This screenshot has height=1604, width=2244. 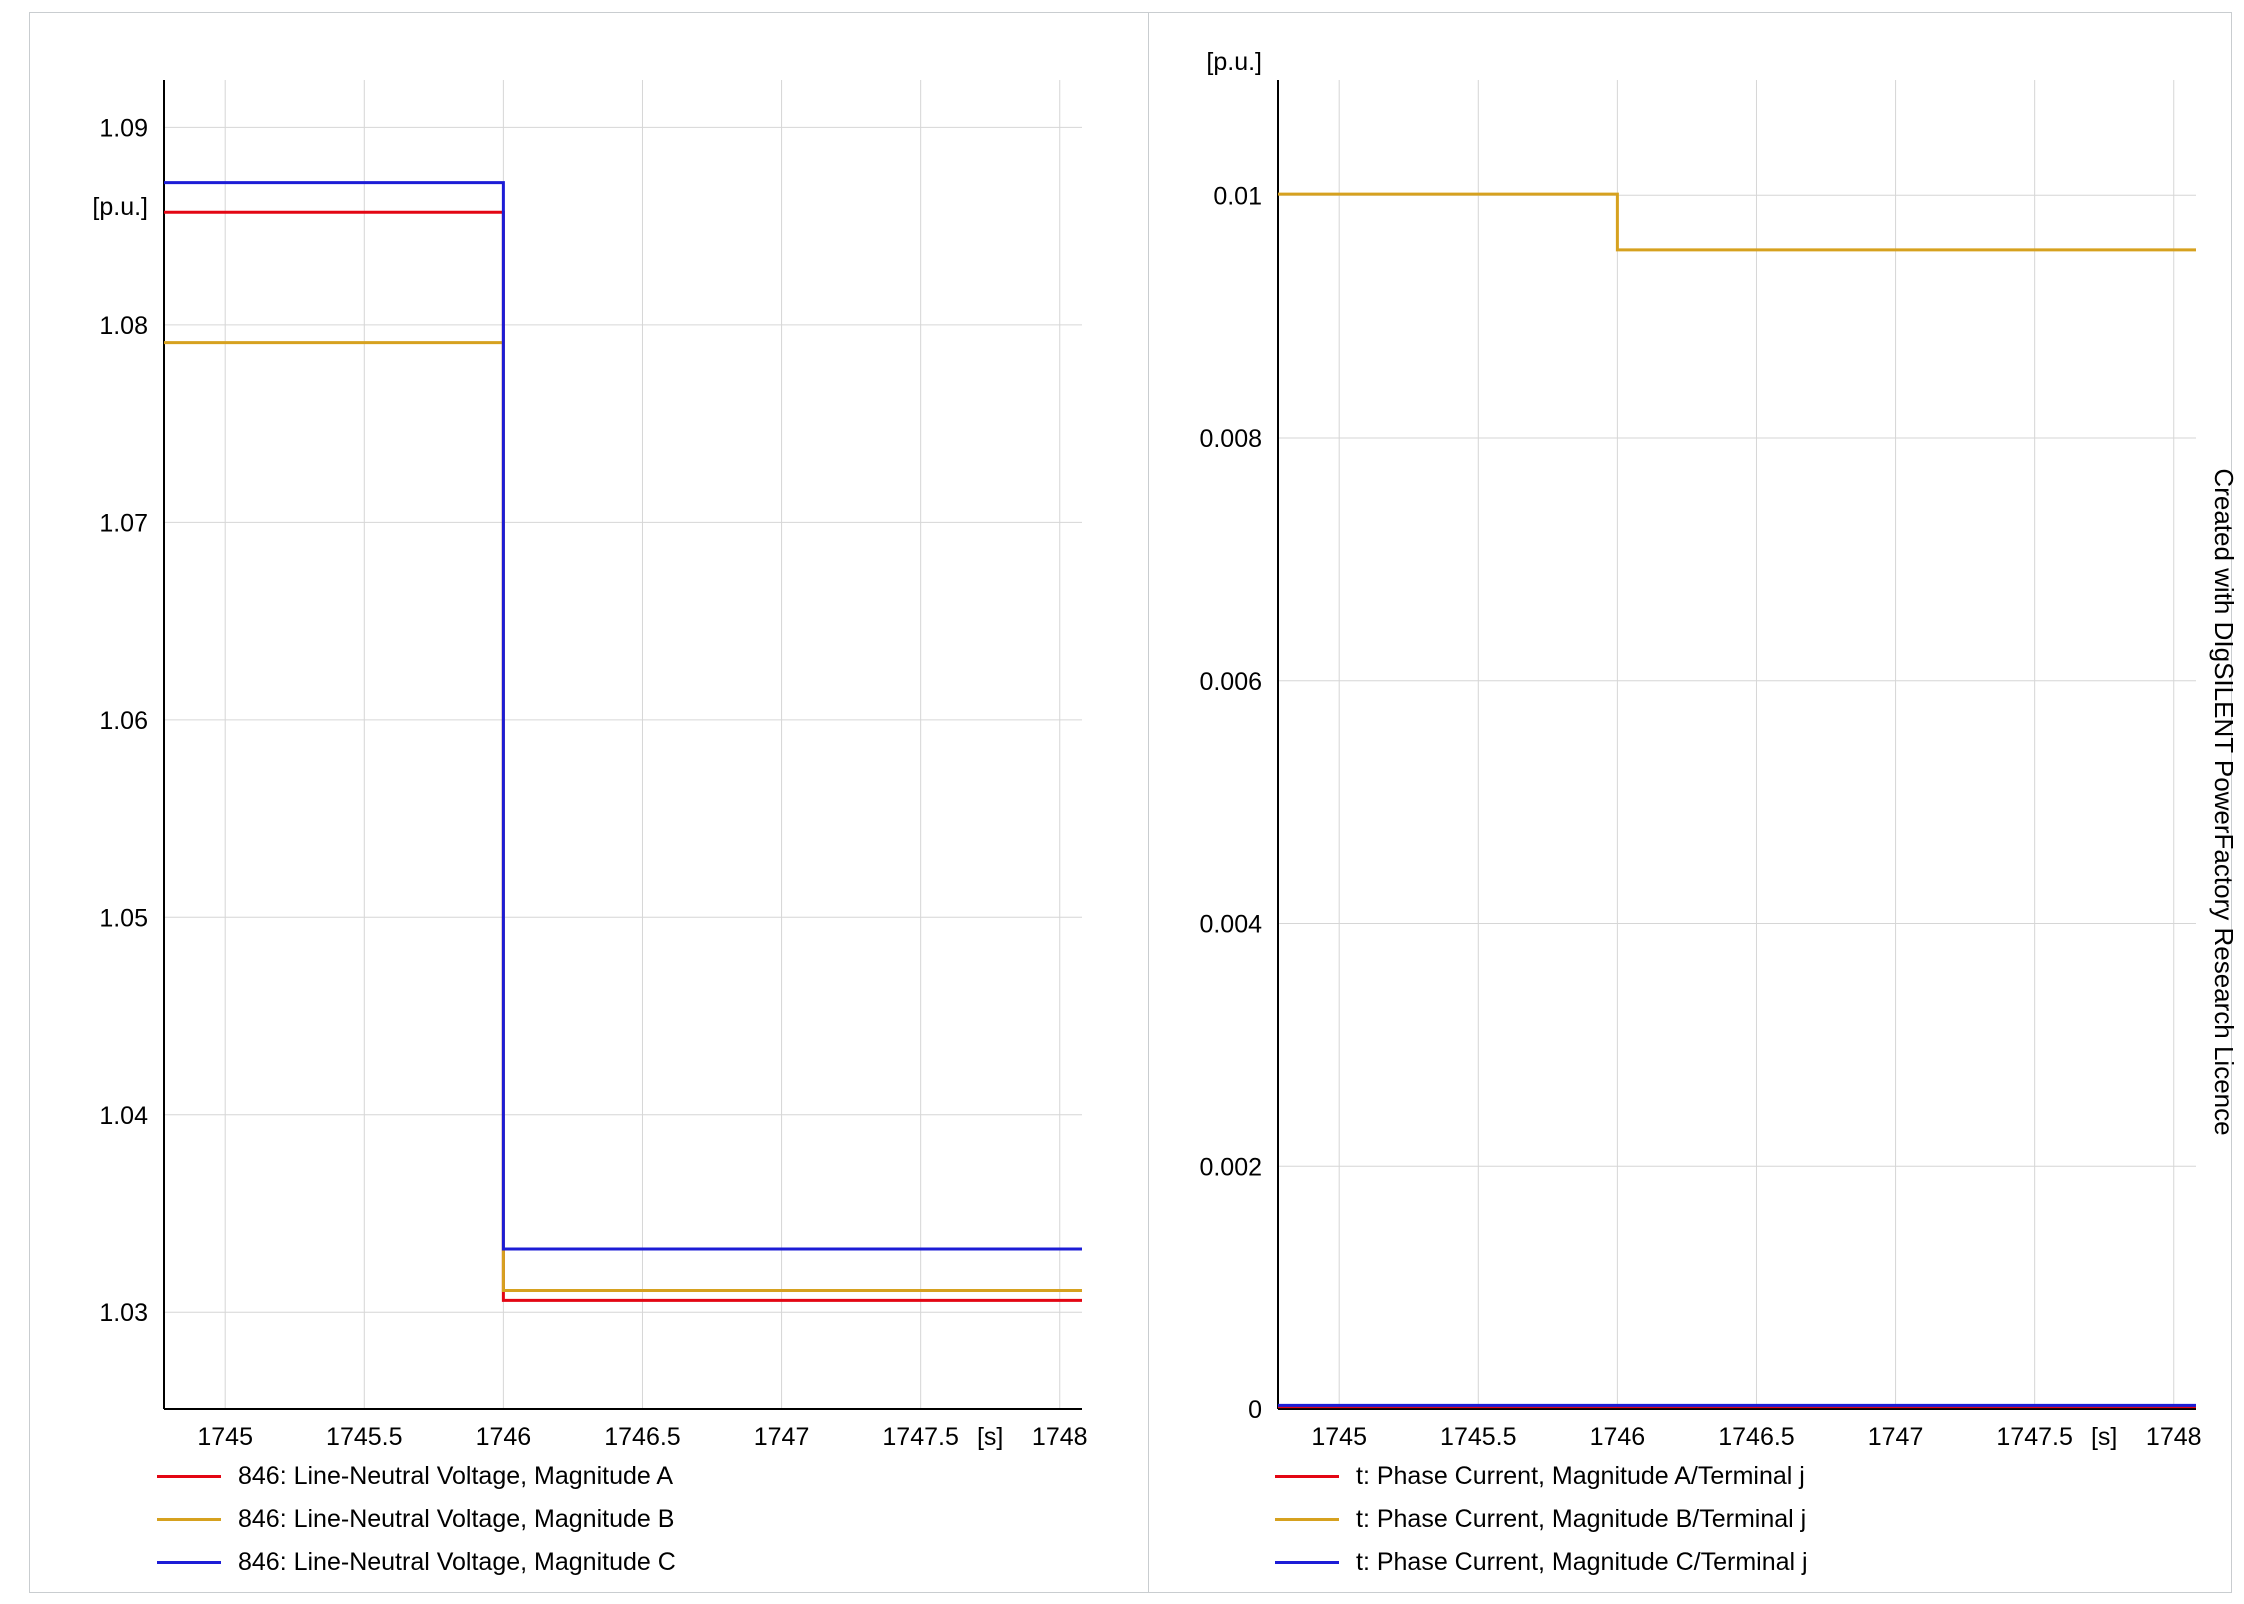 What do you see at coordinates (123, 523) in the screenshot?
I see `svg-text: 1.07` at bounding box center [123, 523].